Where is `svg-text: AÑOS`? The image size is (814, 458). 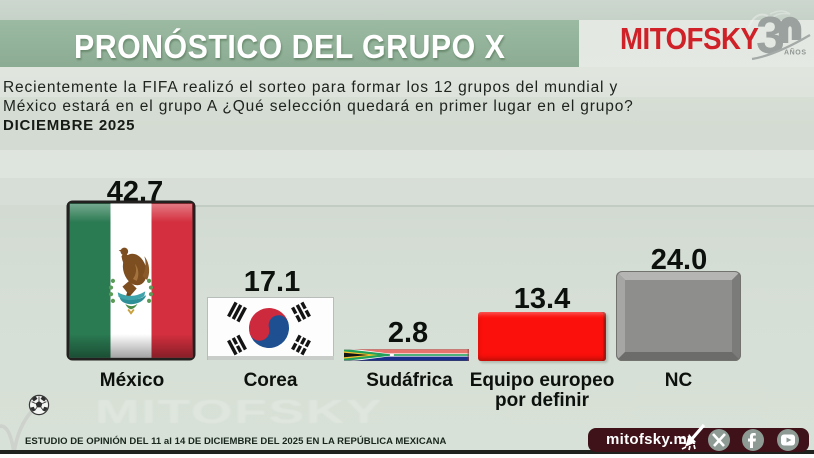
svg-text: AÑOS is located at coordinates (795, 52).